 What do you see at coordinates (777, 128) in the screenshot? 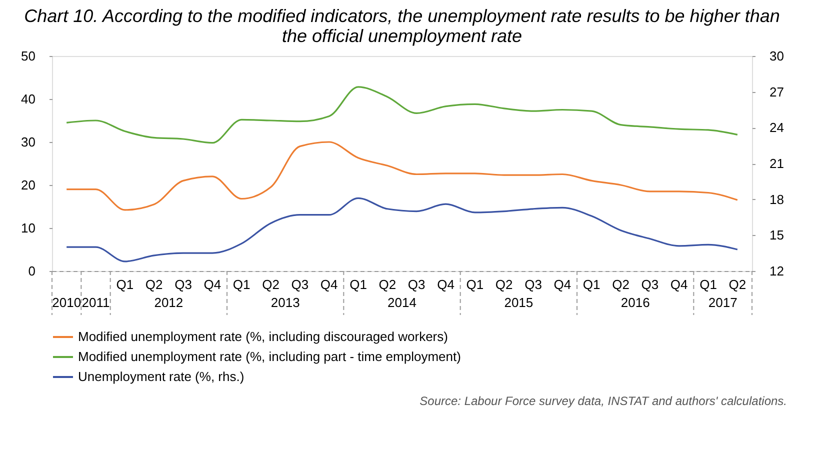
I see `y2-tick-label: 24` at bounding box center [777, 128].